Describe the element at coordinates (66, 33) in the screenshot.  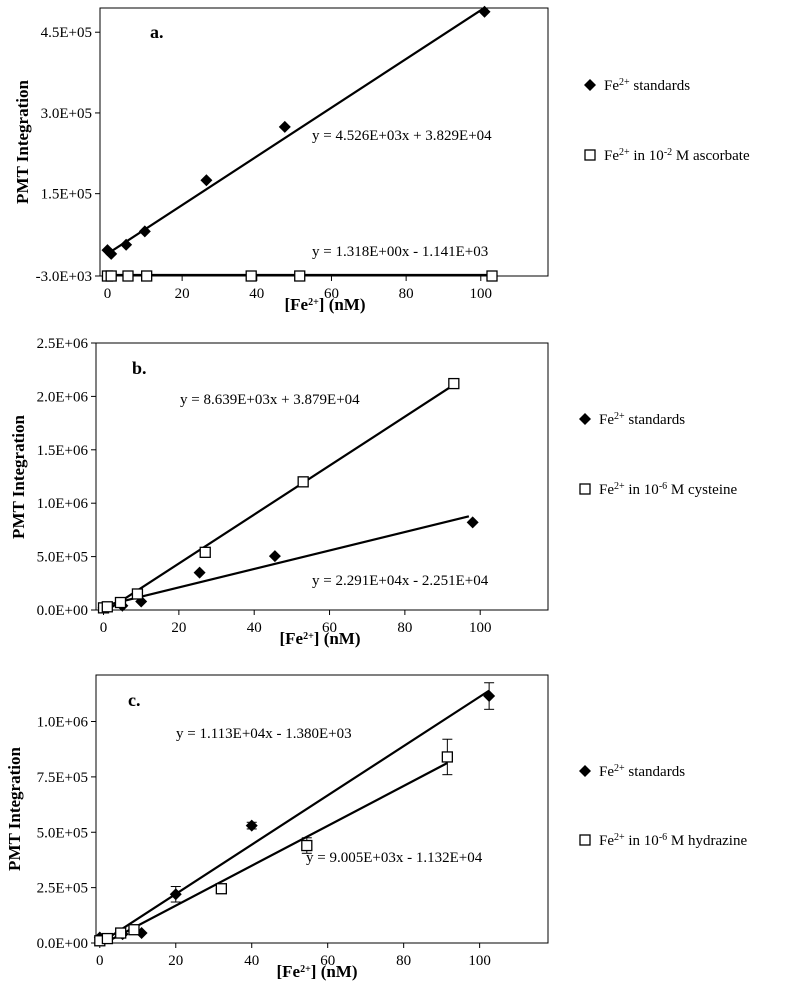
I see `y-tick-label: 4.5E+05` at that location.